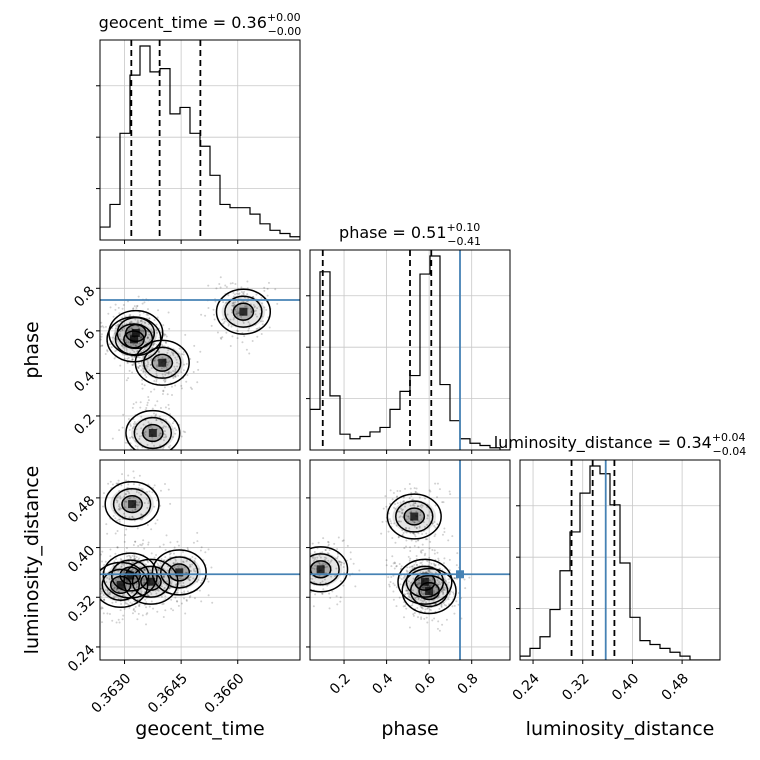  I want to click on title-name: phase = 0.51, so click(392, 232).